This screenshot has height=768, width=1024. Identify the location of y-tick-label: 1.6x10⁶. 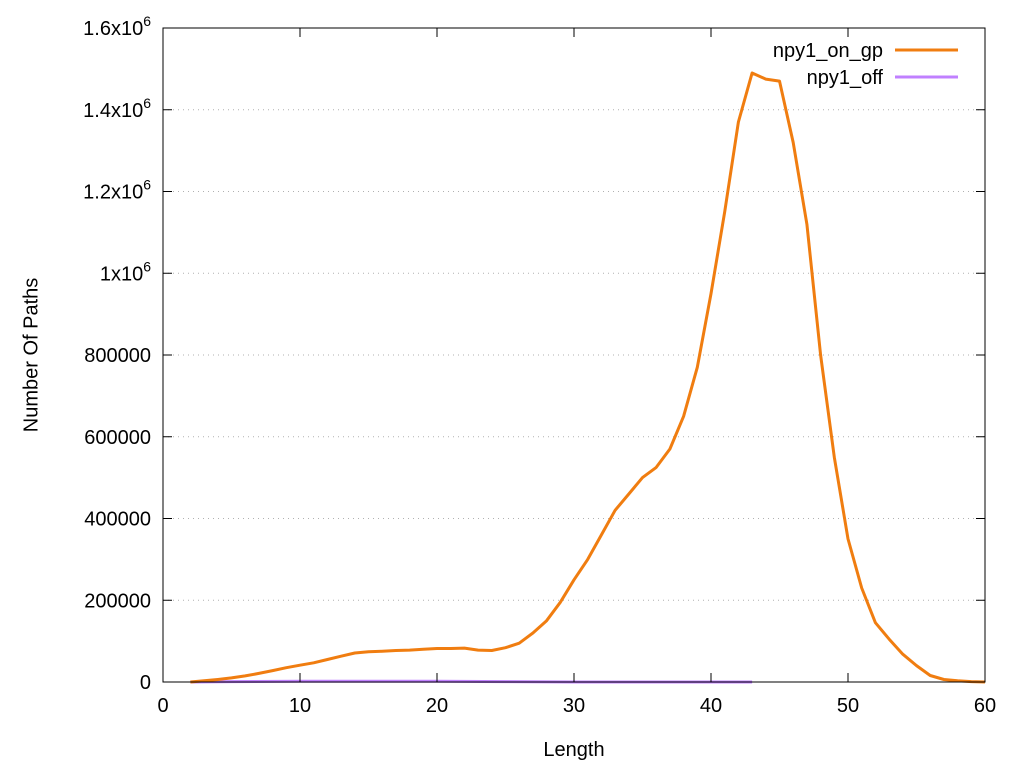
(117, 26).